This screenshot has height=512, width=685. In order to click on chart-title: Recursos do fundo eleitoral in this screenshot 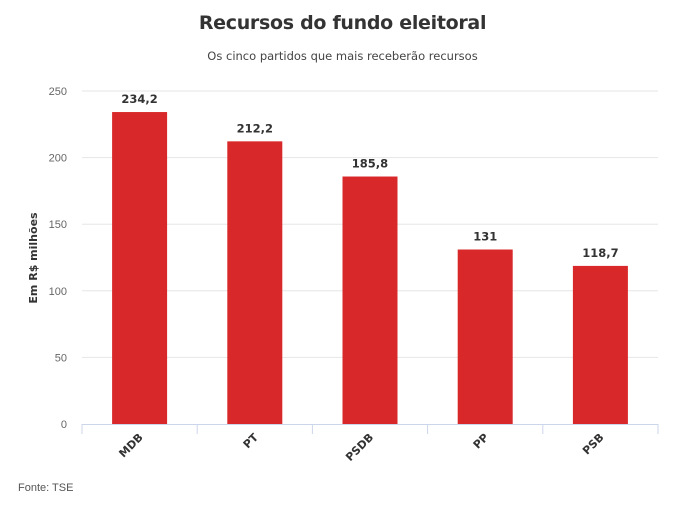, I will do `click(342, 23)`.